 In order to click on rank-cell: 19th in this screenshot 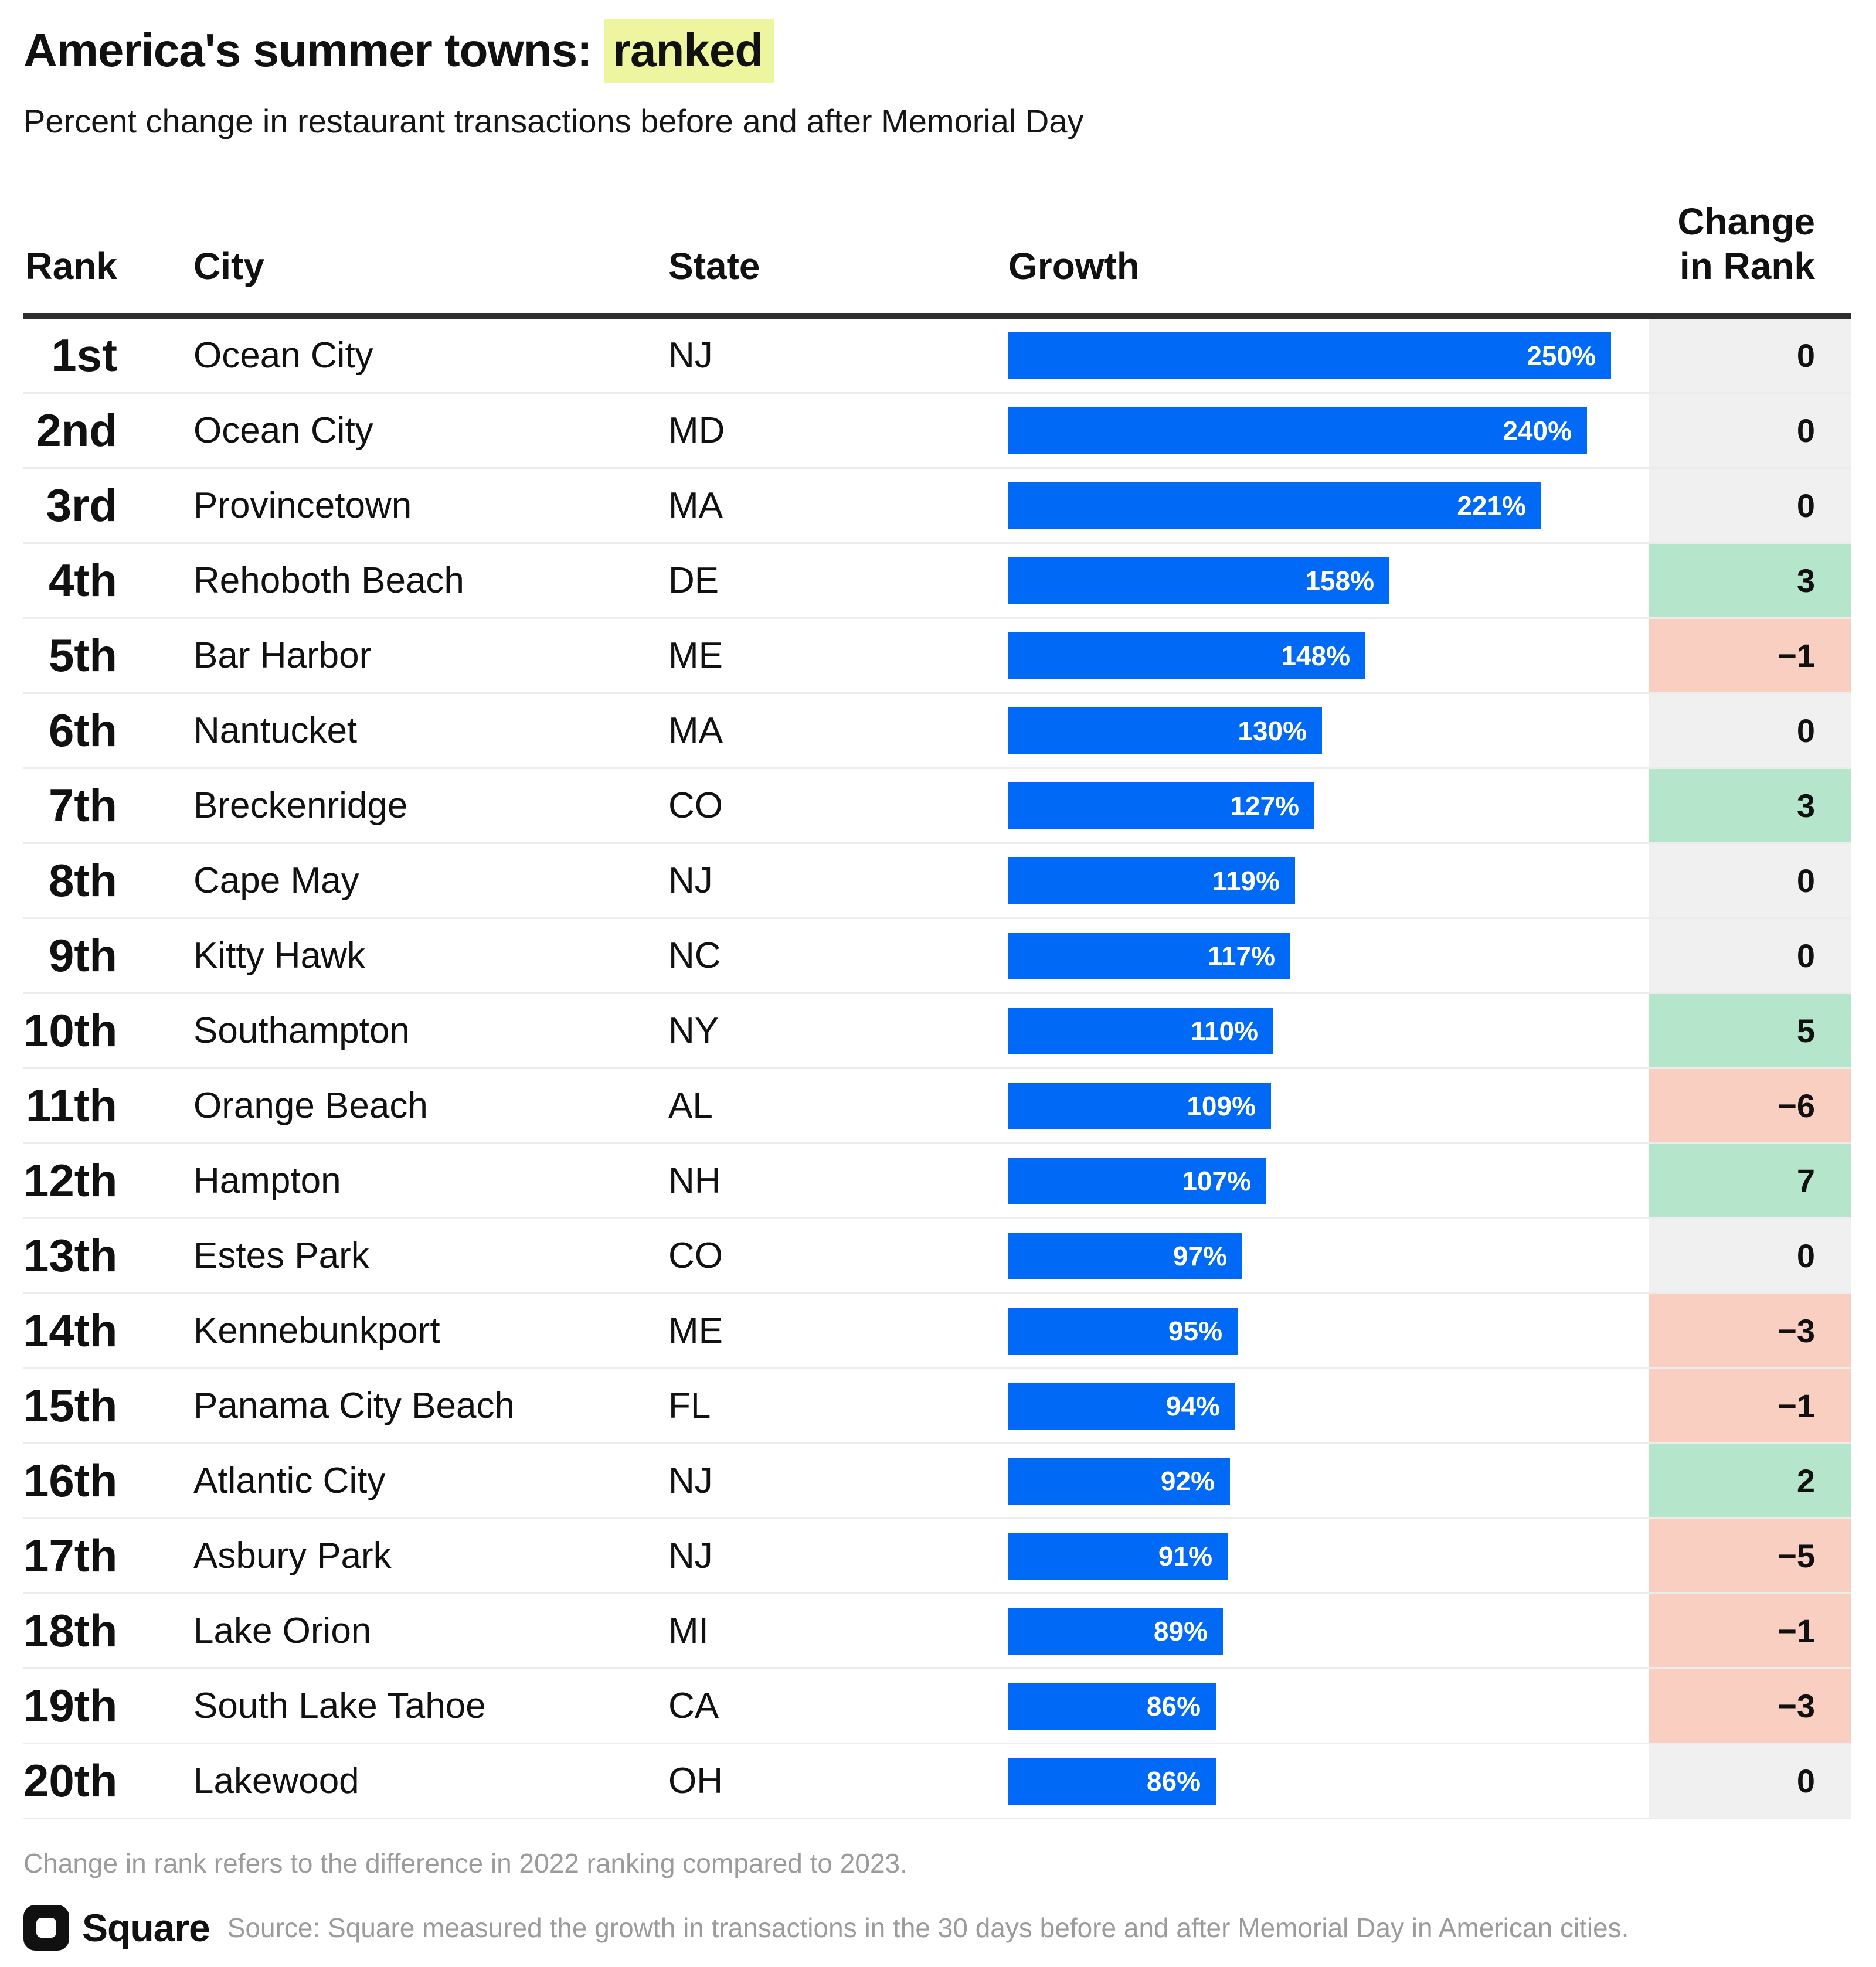, I will do `click(70, 1706)`.